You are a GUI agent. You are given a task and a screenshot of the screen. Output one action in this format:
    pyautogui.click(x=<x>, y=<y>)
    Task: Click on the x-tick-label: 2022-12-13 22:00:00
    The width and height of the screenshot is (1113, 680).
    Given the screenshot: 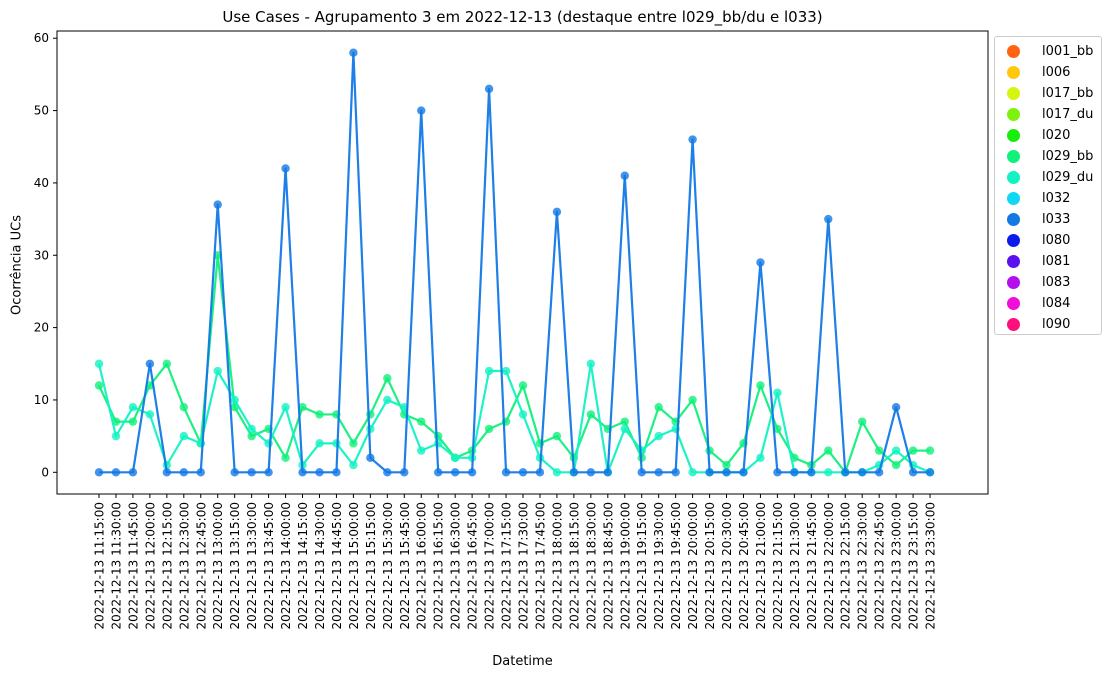 What is the action you would take?
    pyautogui.click(x=829, y=565)
    